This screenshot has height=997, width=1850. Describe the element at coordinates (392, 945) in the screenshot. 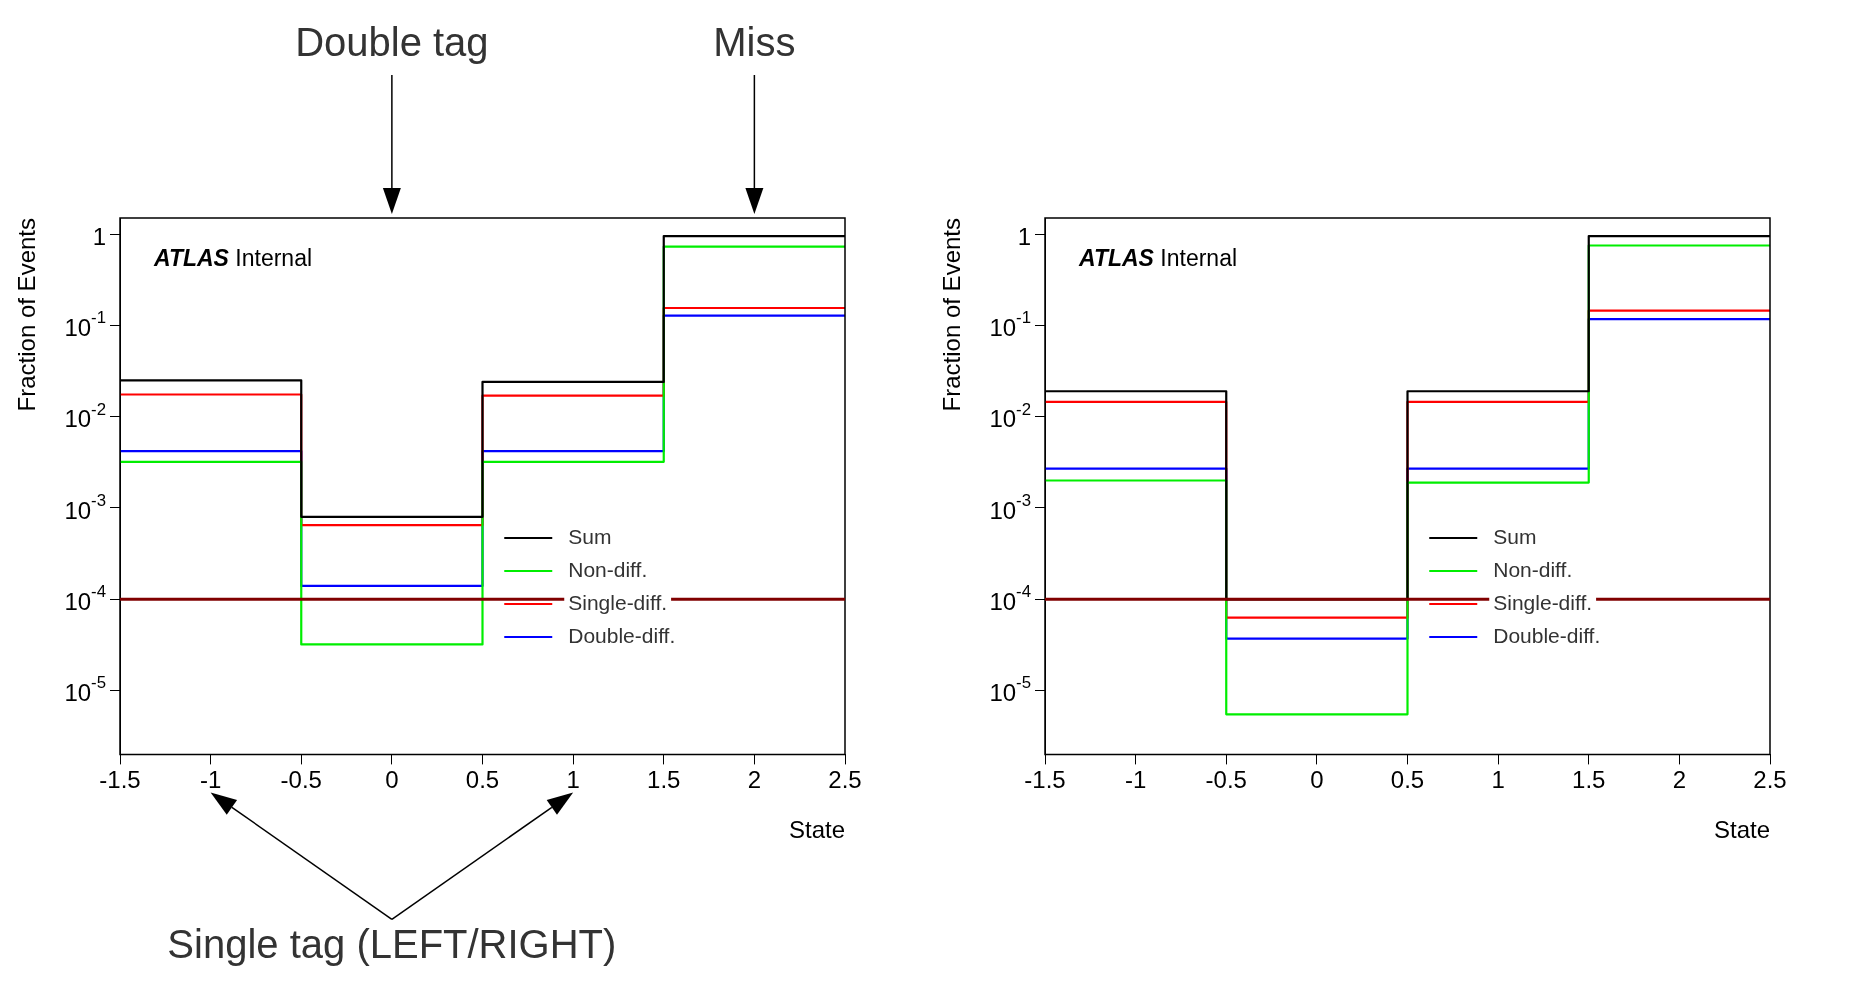

I see `text: Single tag (LEFT/RIGHT)` at that location.